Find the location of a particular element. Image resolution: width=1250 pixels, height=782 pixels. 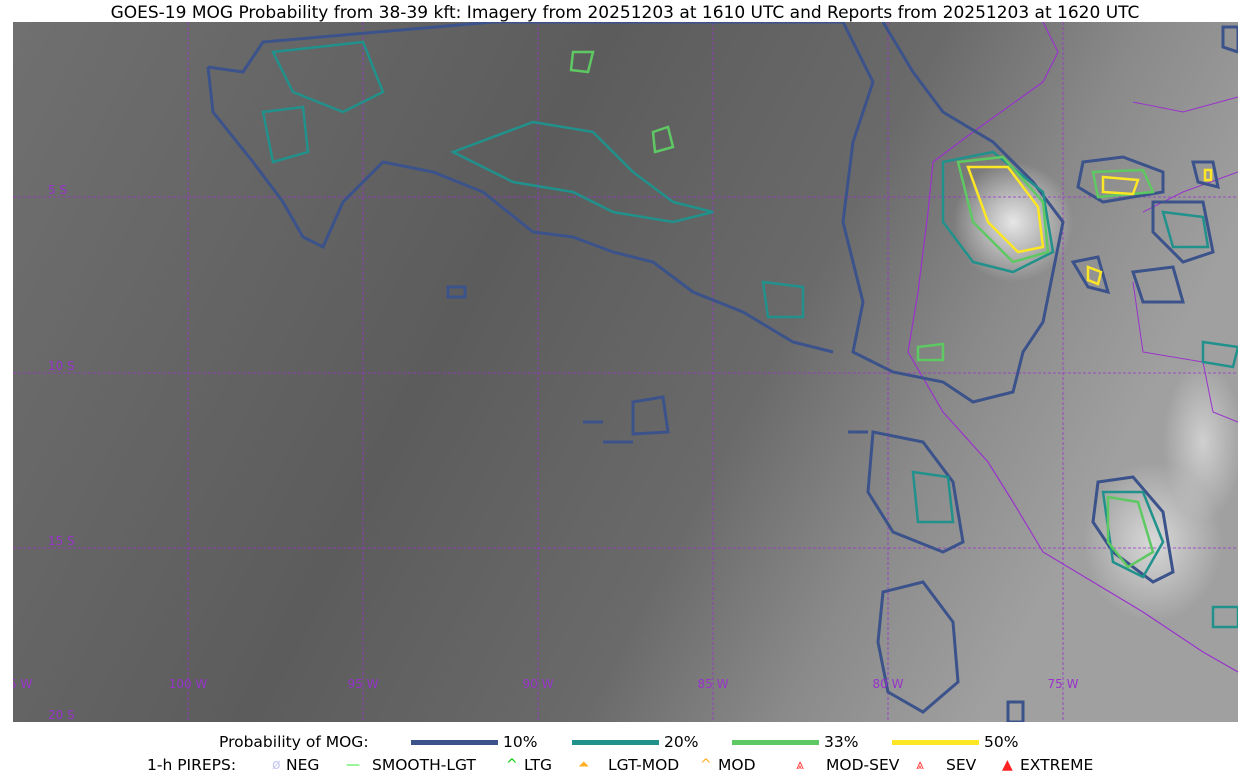

pirep-label: LGT-MOD is located at coordinates (644, 765).